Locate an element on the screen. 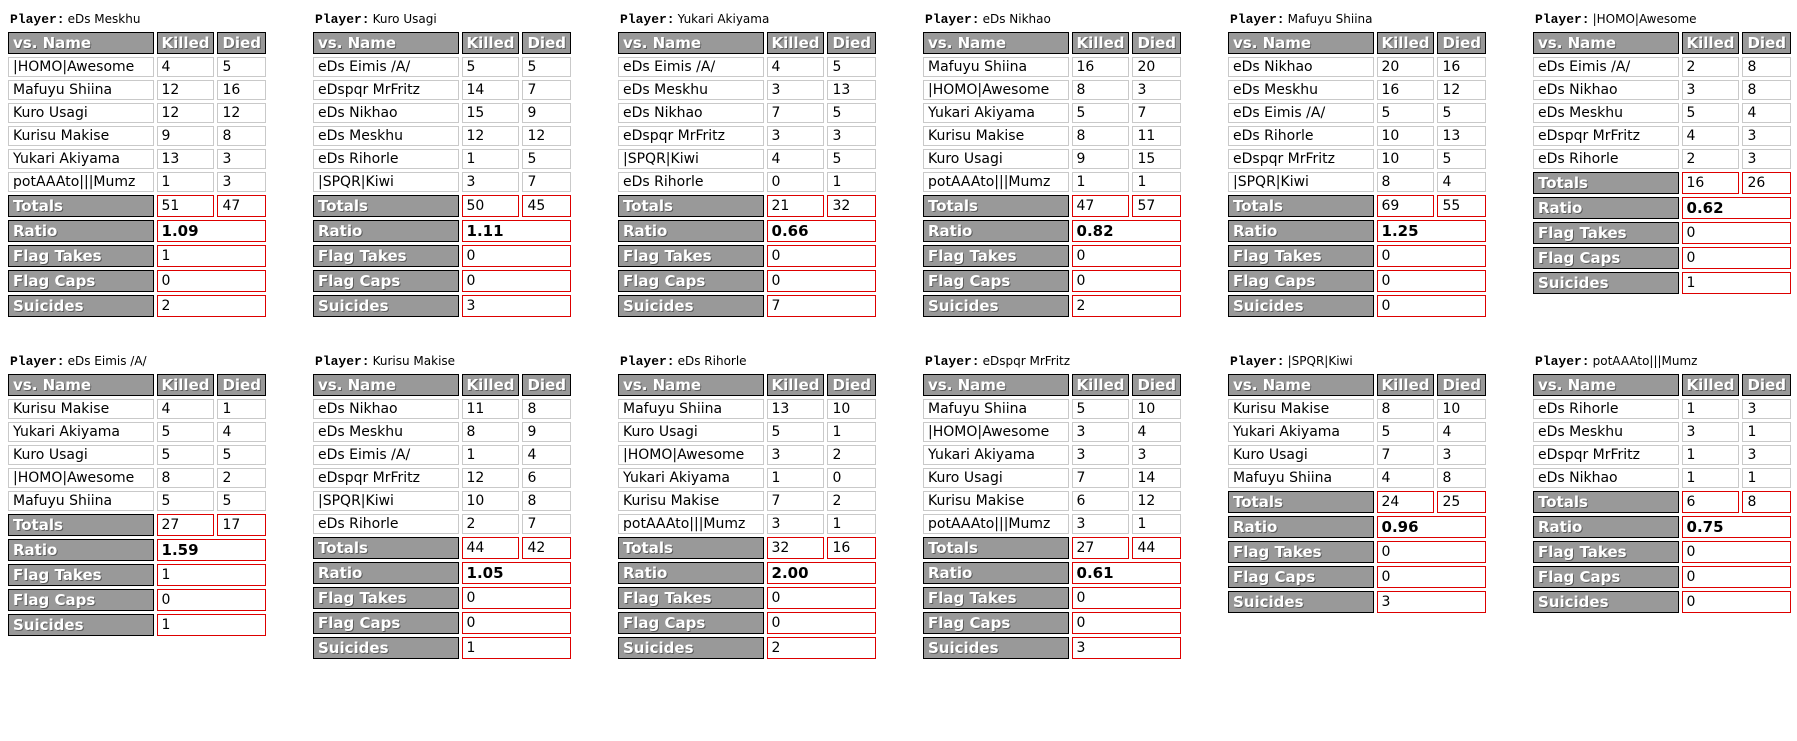 This screenshot has height=741, width=1797. header-row: vs. Name Killed Died is located at coordinates (1357, 43).